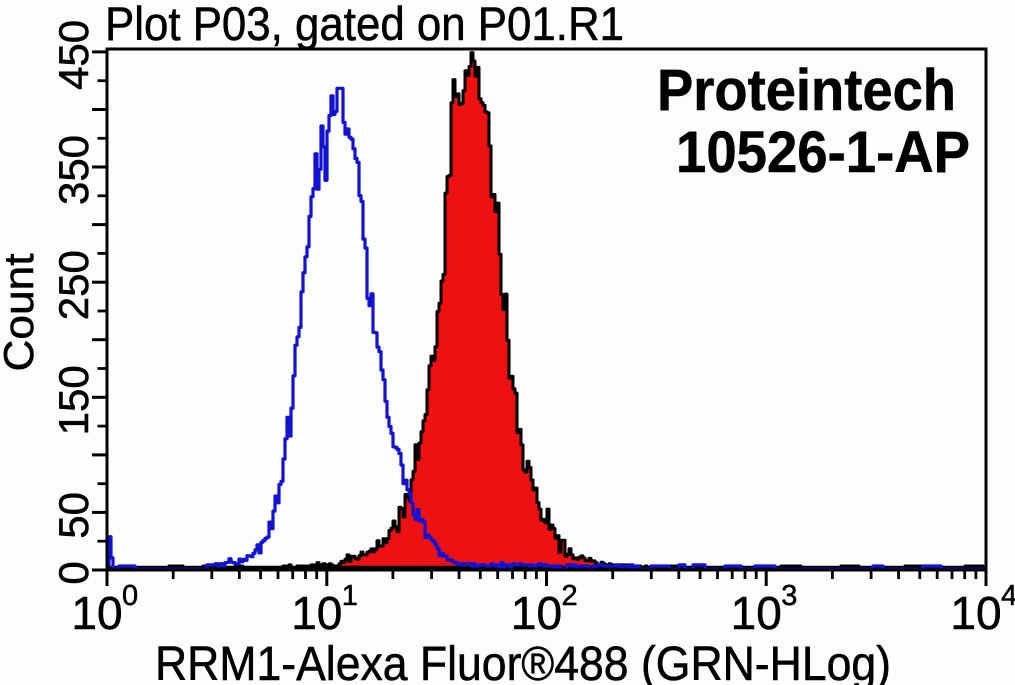 The width and height of the screenshot is (1015, 685). What do you see at coordinates (1008, 596) in the screenshot?
I see `svg-text: 4` at bounding box center [1008, 596].